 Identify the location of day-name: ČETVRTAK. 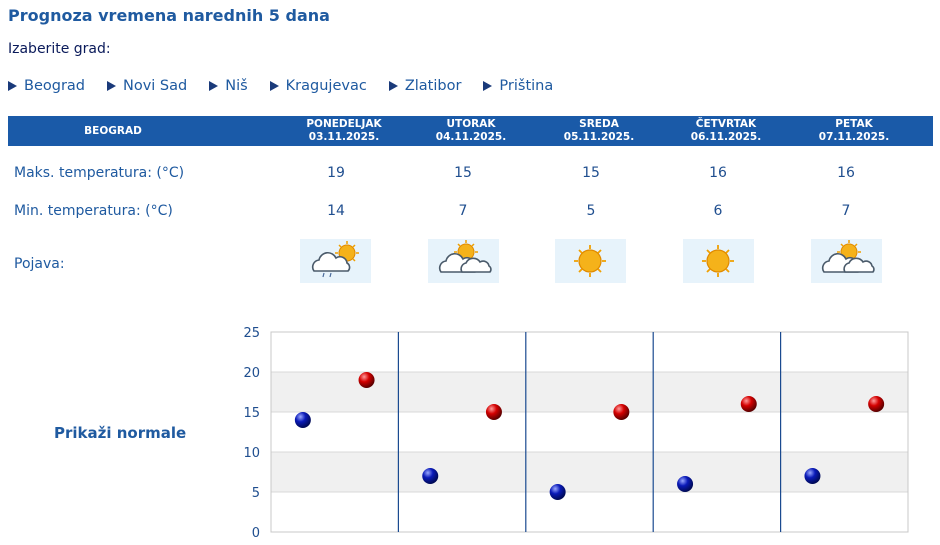
(726, 124).